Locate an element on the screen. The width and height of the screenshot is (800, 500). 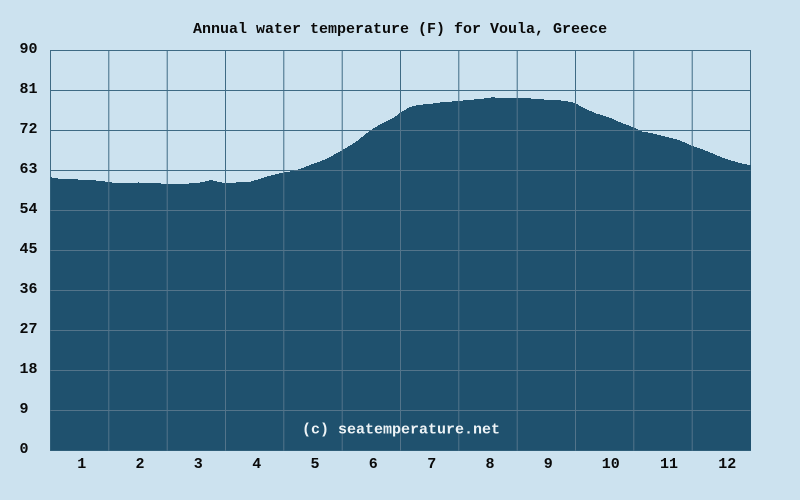
svg-text: 36 is located at coordinates (29, 289).